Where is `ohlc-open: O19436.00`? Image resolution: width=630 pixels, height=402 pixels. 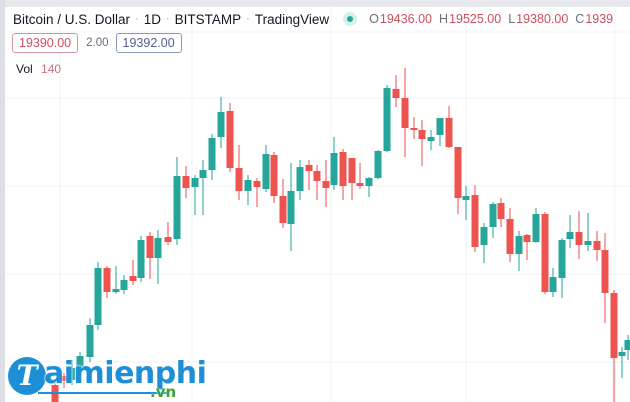
ohlc-open: O19436.00 is located at coordinates (400, 19).